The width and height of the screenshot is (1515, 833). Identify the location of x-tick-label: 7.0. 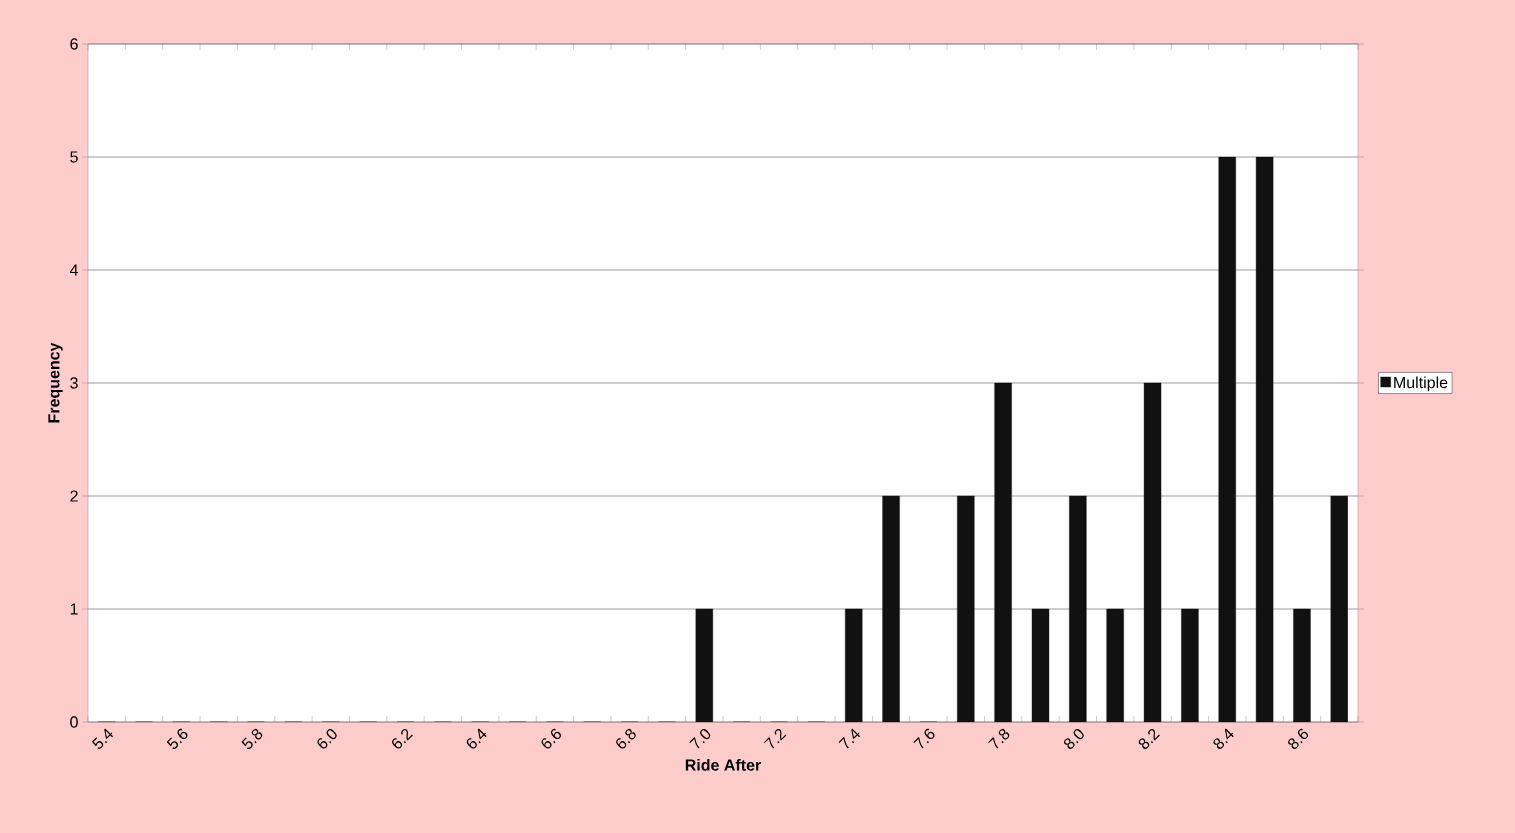
(700, 739).